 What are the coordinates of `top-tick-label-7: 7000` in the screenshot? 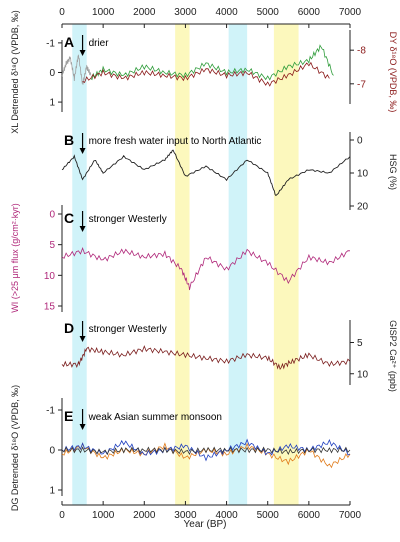 It's located at (350, 12).